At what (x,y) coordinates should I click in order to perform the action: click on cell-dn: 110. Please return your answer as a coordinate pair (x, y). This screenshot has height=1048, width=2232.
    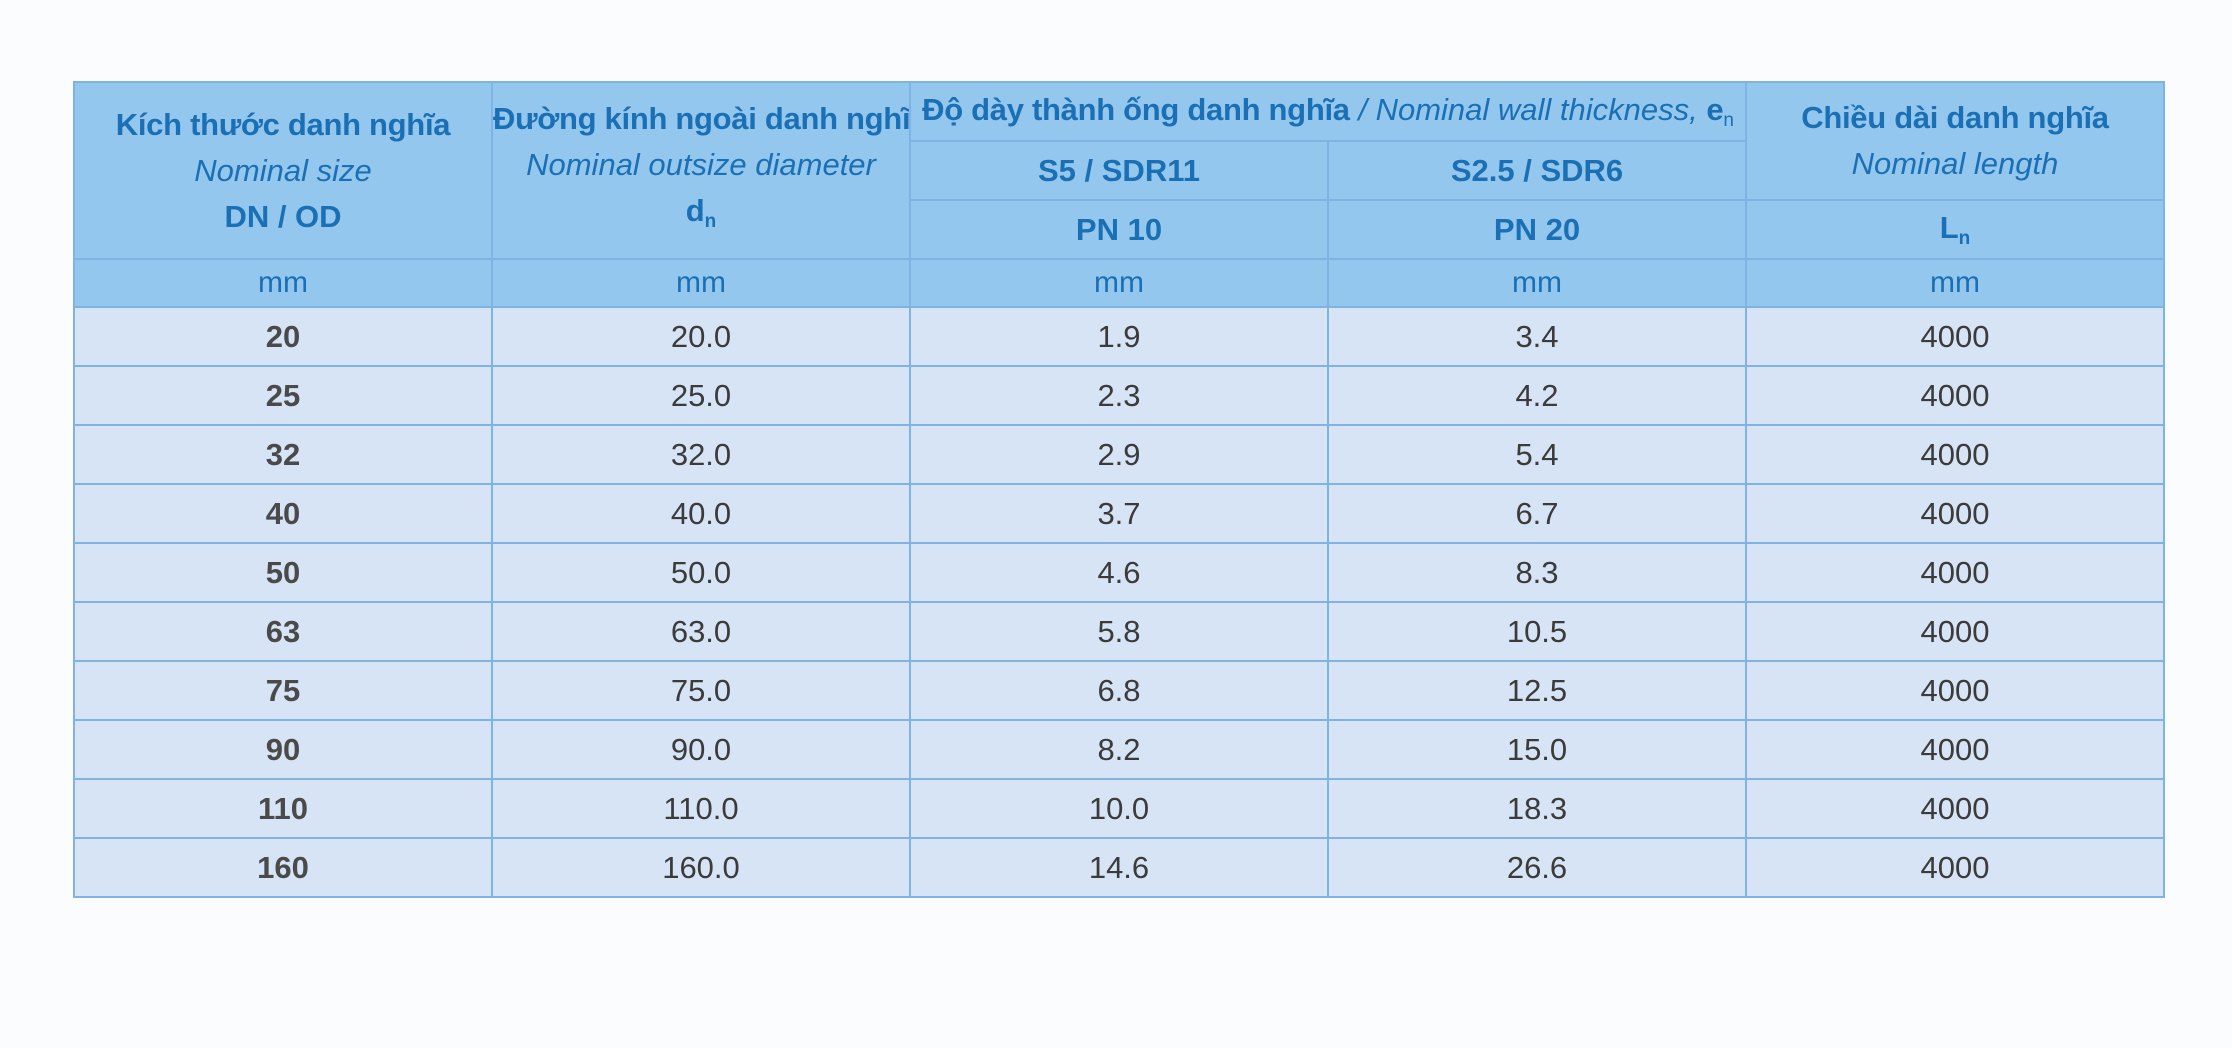
    Looking at the image, I should click on (283, 808).